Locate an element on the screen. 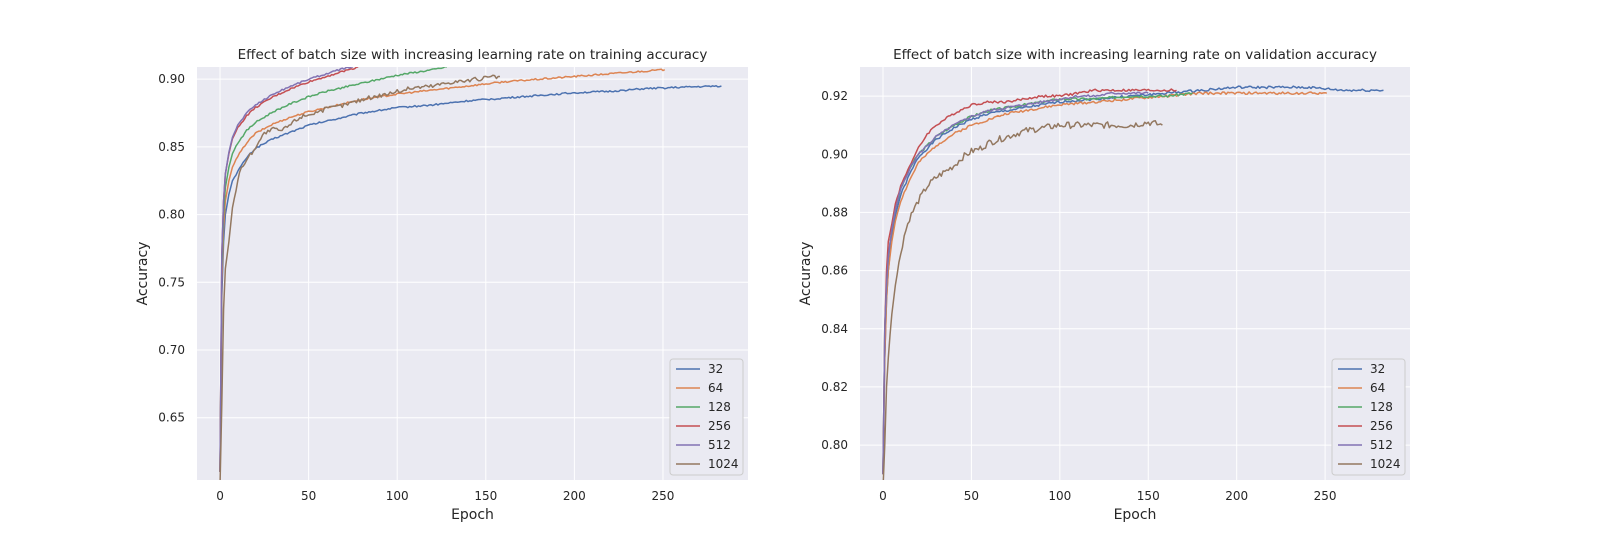 Image resolution: width=1600 pixels, height=560 pixels. y-tick-label: 0.65 is located at coordinates (171, 418).